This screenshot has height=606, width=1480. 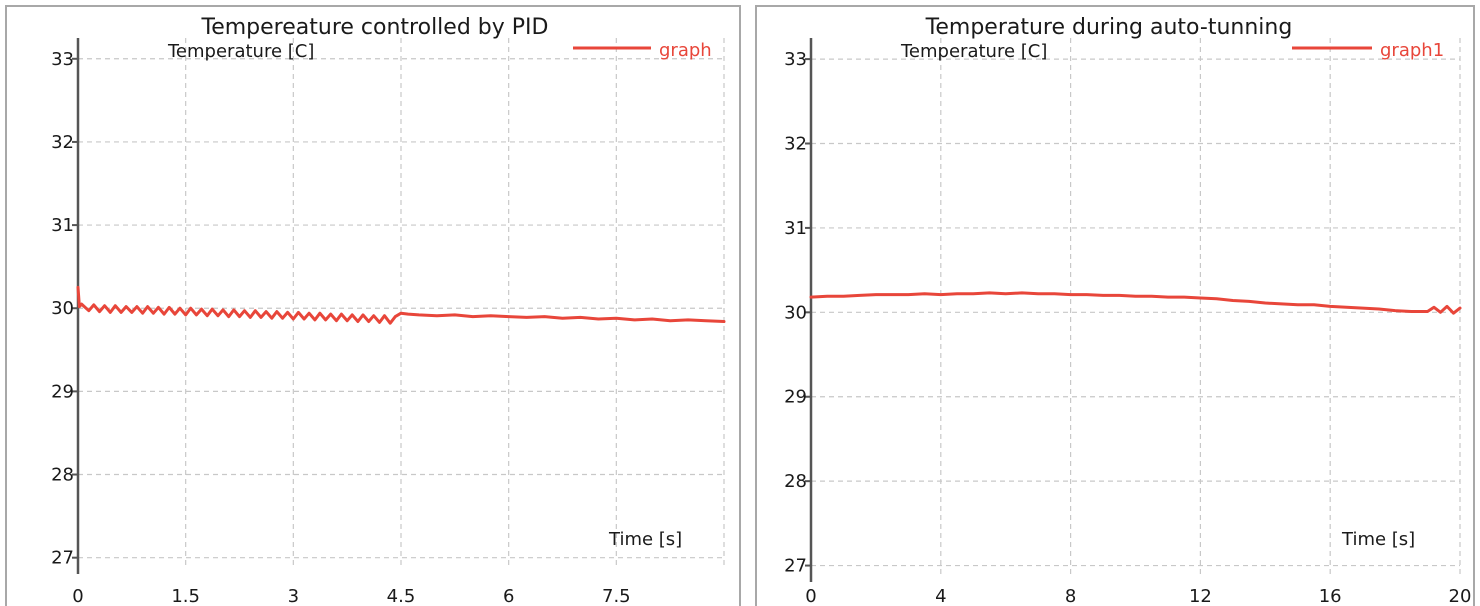 What do you see at coordinates (293, 596) in the screenshot?
I see `x-tick-label: 3` at bounding box center [293, 596].